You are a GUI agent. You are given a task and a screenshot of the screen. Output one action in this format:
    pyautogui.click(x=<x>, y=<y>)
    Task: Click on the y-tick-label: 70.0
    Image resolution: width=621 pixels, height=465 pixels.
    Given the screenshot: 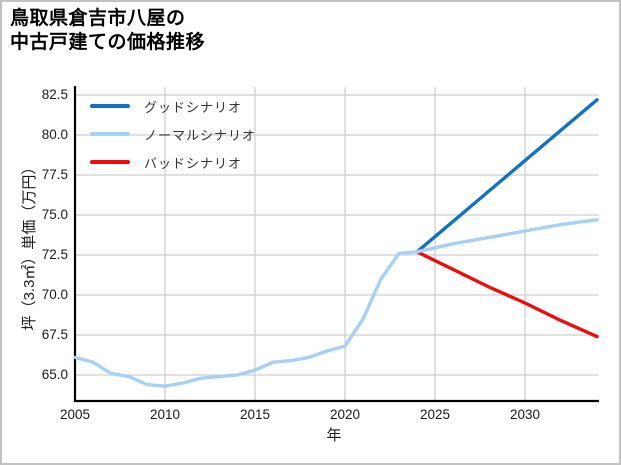 What is the action you would take?
    pyautogui.click(x=54, y=294)
    